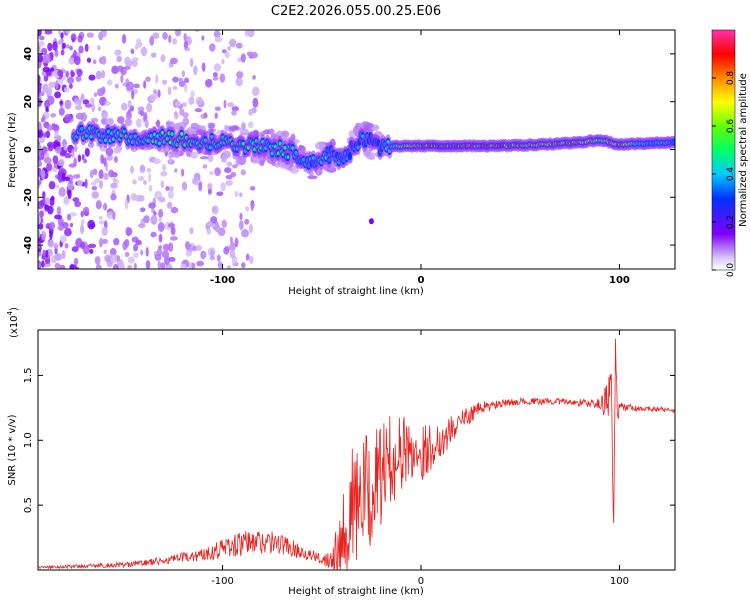 The height and width of the screenshot is (600, 750). Describe the element at coordinates (28, 197) in the screenshot. I see `spectrogram-y-tick-label: -20` at that location.